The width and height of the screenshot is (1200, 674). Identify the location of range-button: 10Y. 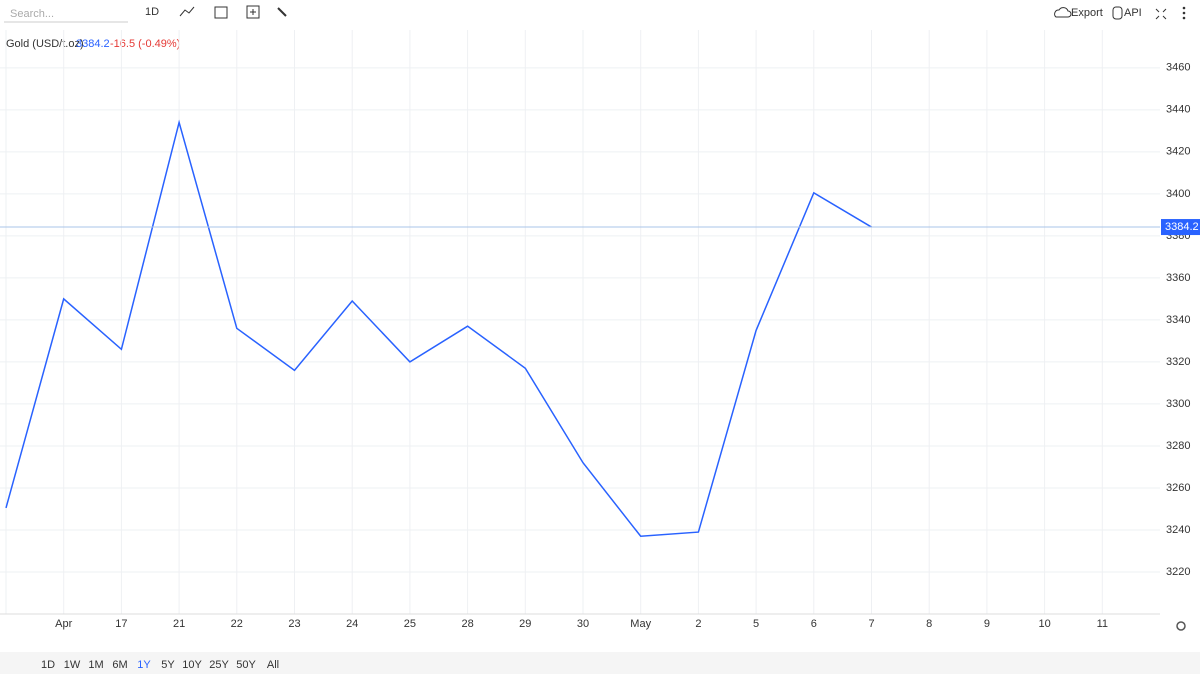
(192, 665).